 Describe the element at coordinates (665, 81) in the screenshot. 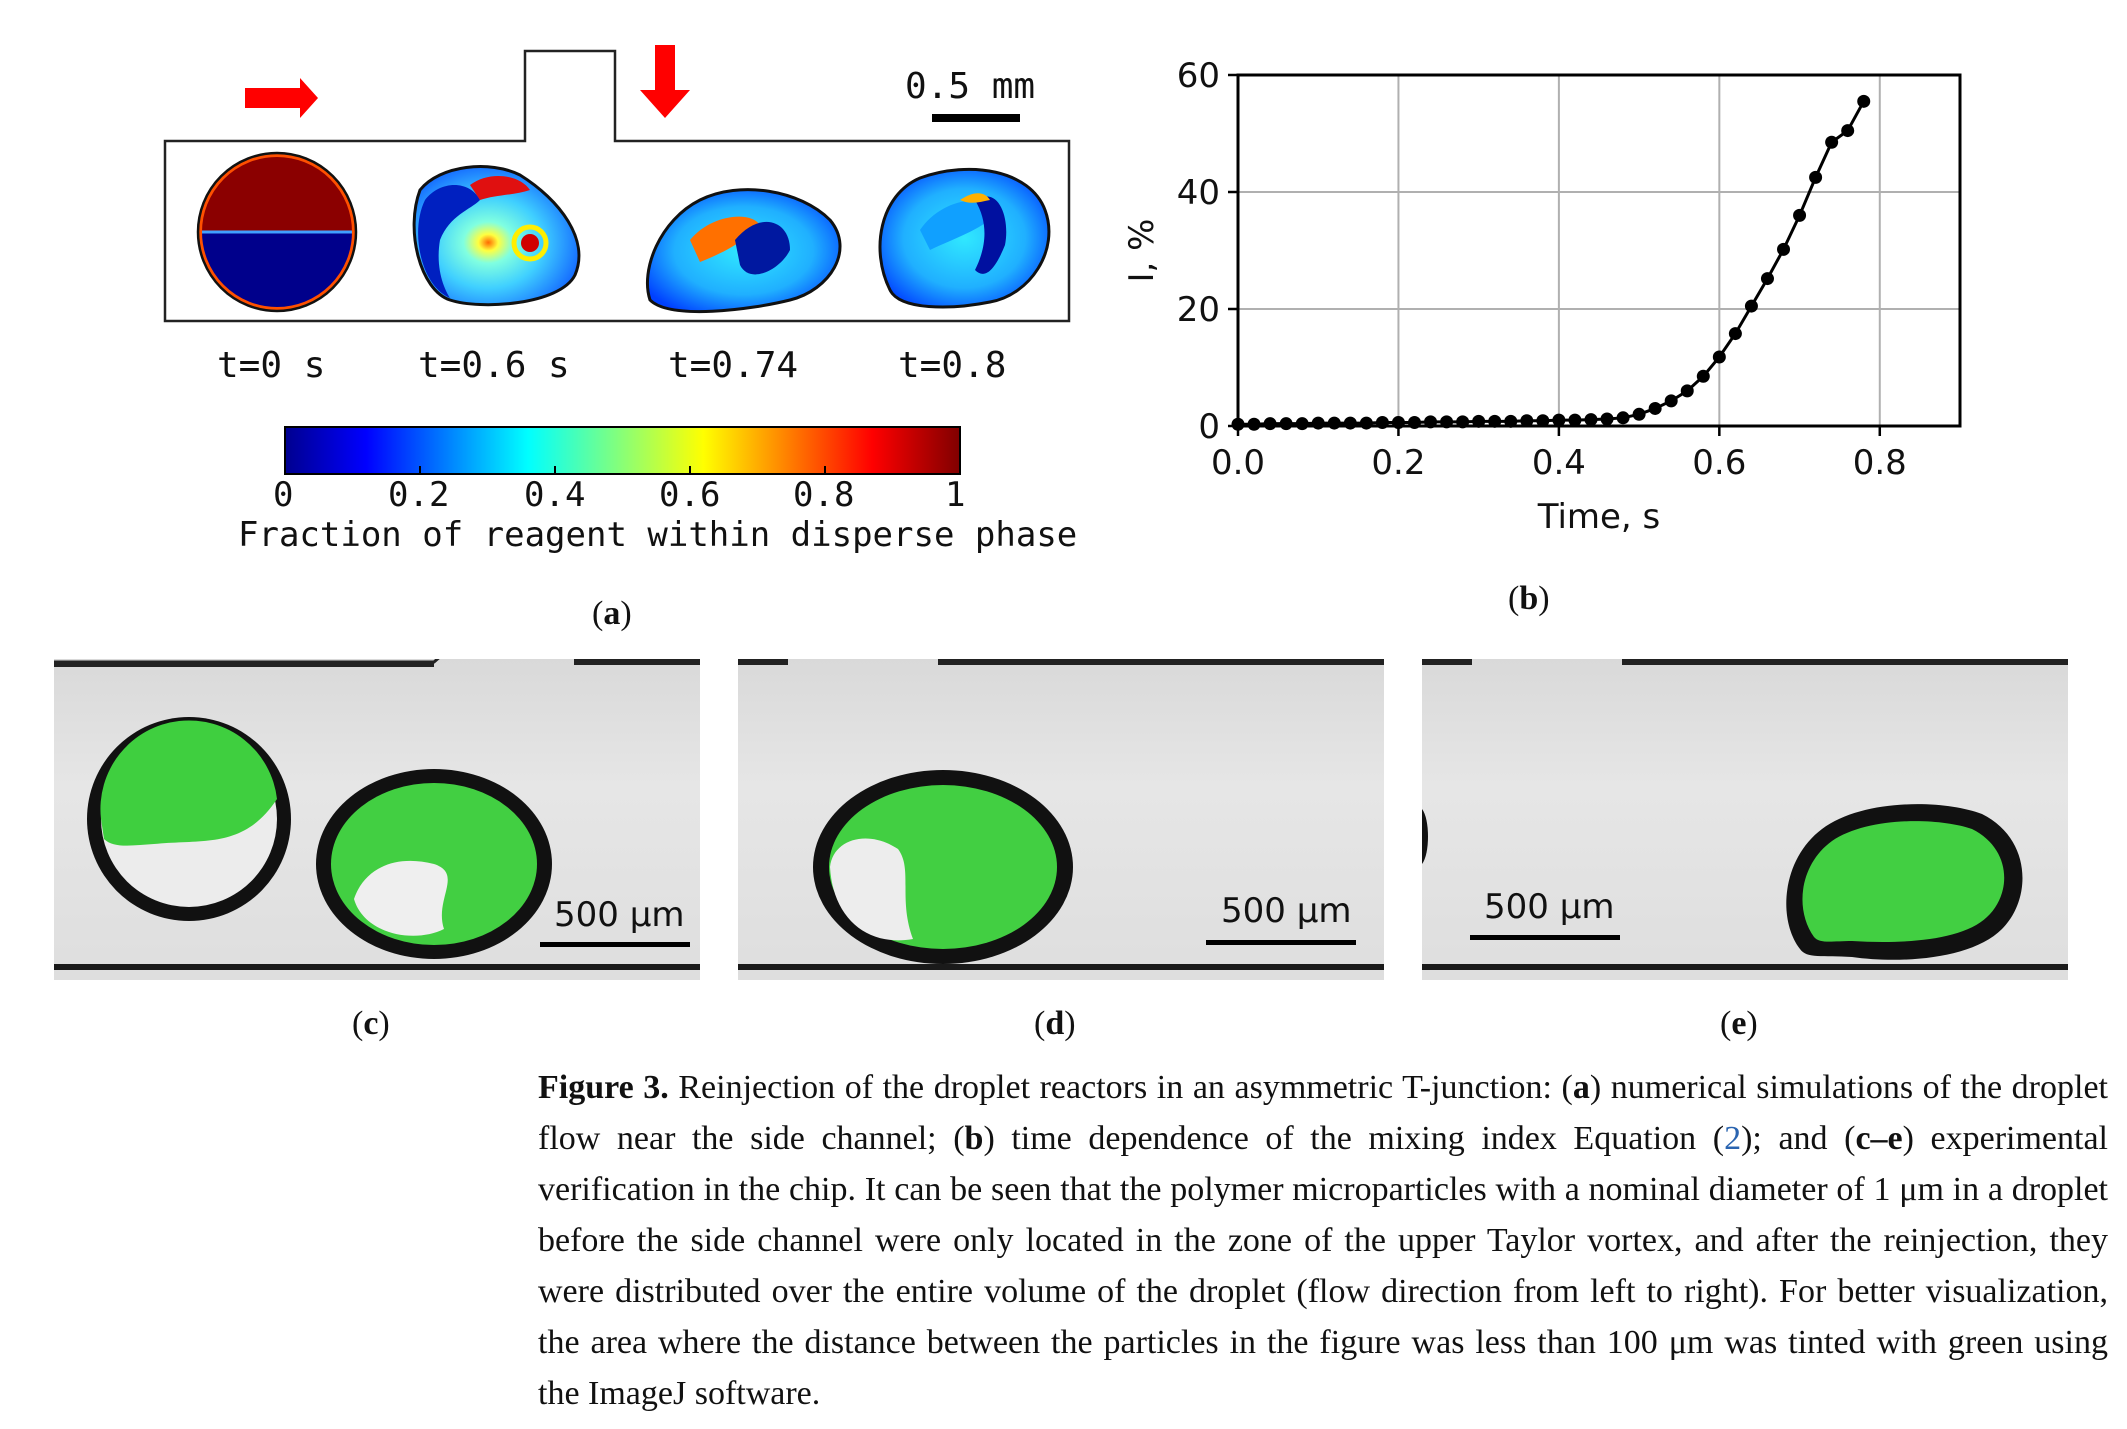

I see `flow-arrow-down-icon` at that location.